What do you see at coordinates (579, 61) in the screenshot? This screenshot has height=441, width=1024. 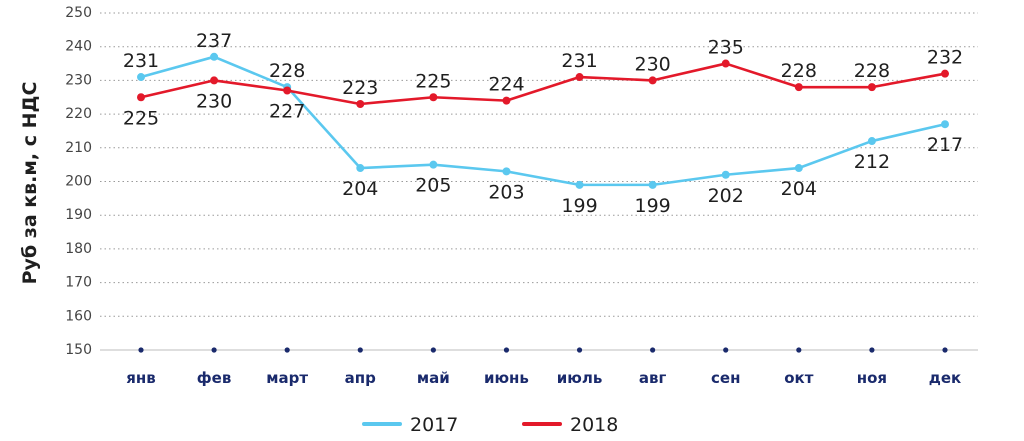 I see `data-label-2018-6: 231` at bounding box center [579, 61].